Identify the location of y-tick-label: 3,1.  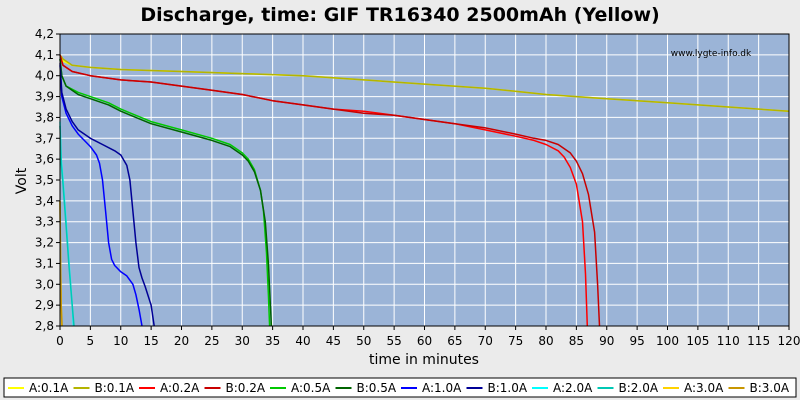
(44, 263).